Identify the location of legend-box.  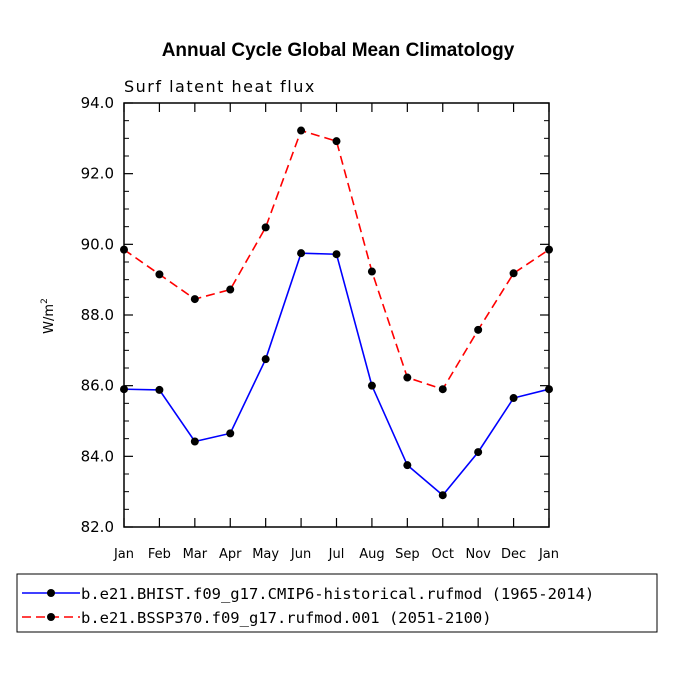
(337, 603).